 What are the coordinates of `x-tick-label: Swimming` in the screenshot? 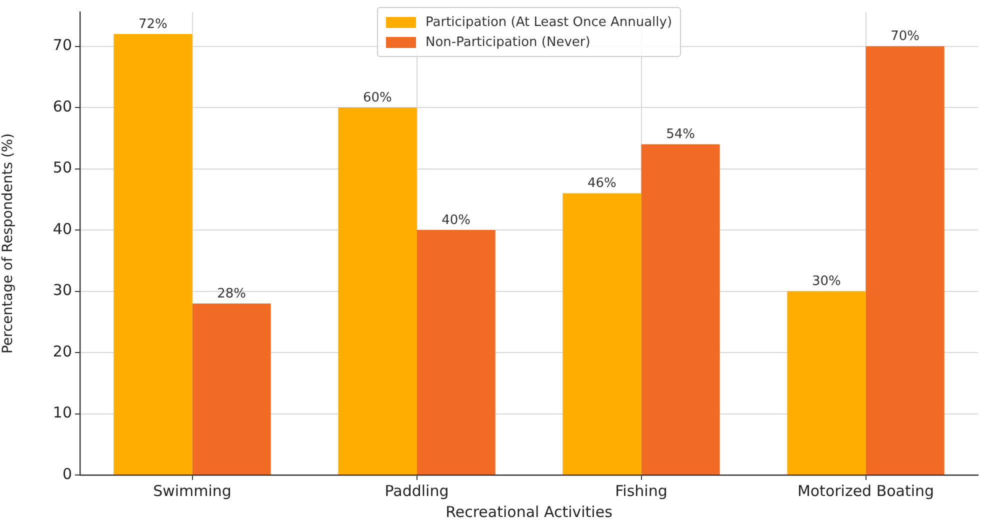 It's located at (192, 491).